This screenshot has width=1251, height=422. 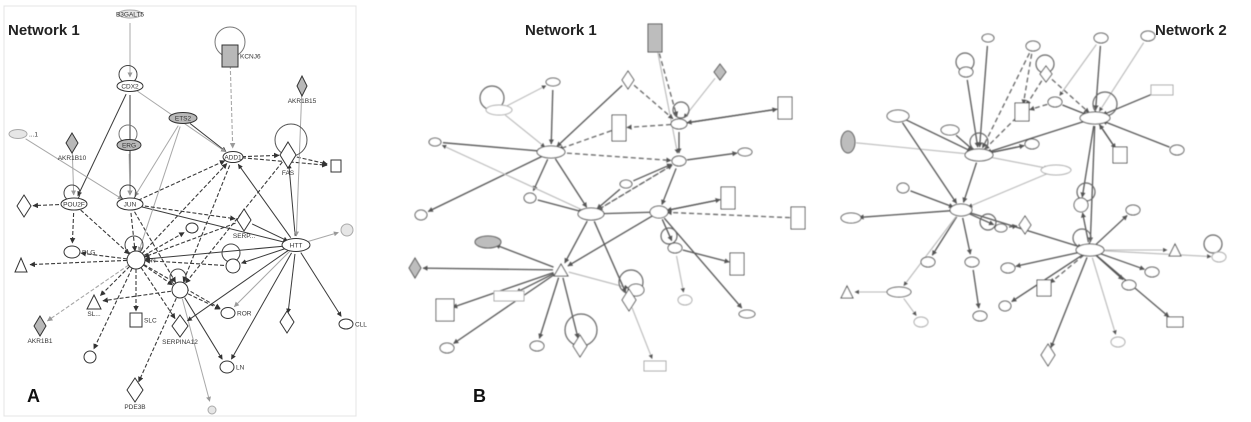 I want to click on node-ln: LN, so click(x=232, y=367).